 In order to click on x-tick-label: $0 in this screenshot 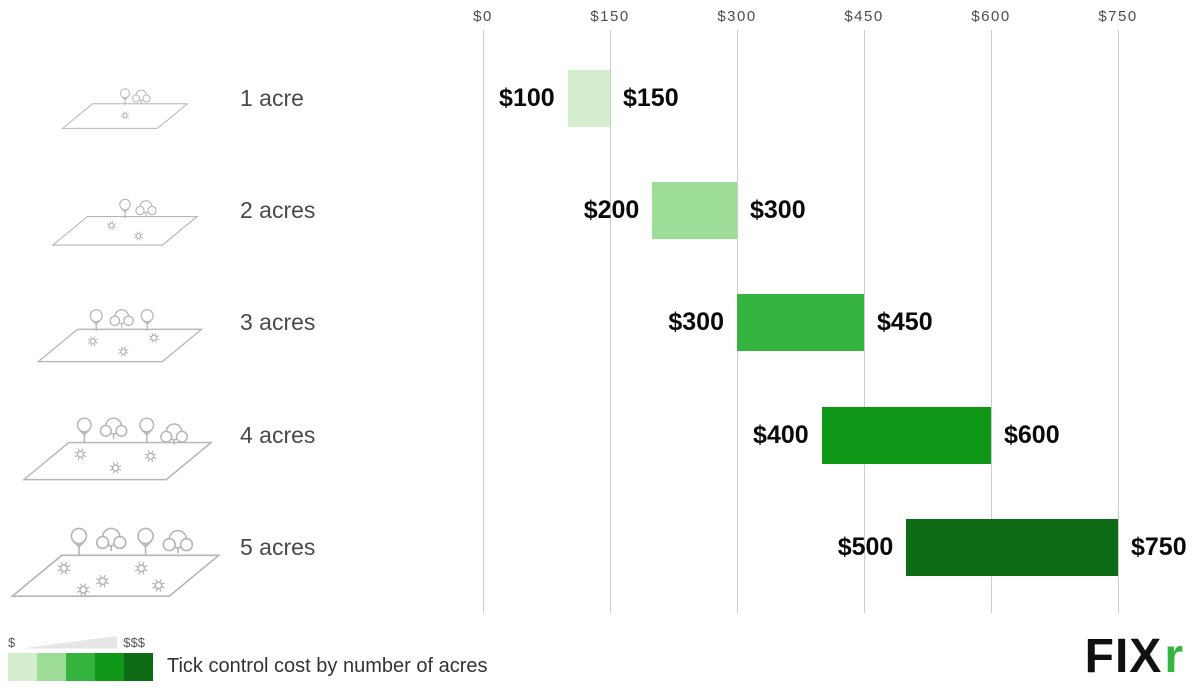, I will do `click(483, 16)`.